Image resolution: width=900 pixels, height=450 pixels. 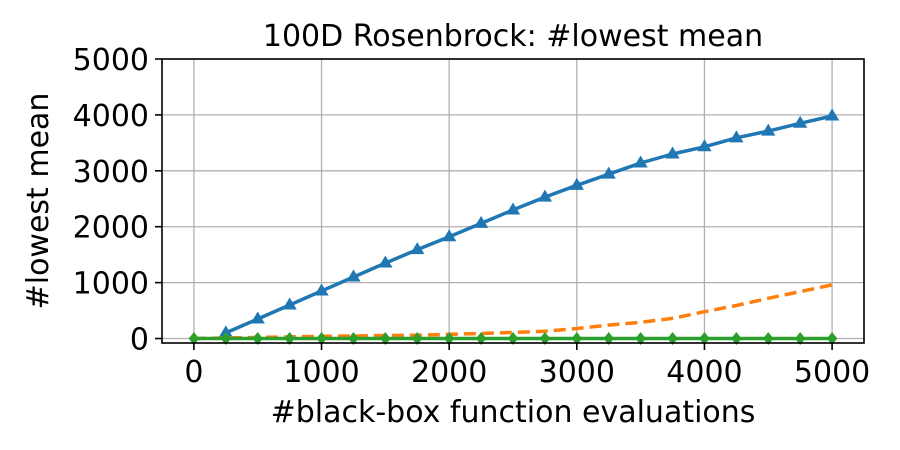 I want to click on y-tick-label: 5000, so click(x=111, y=60).